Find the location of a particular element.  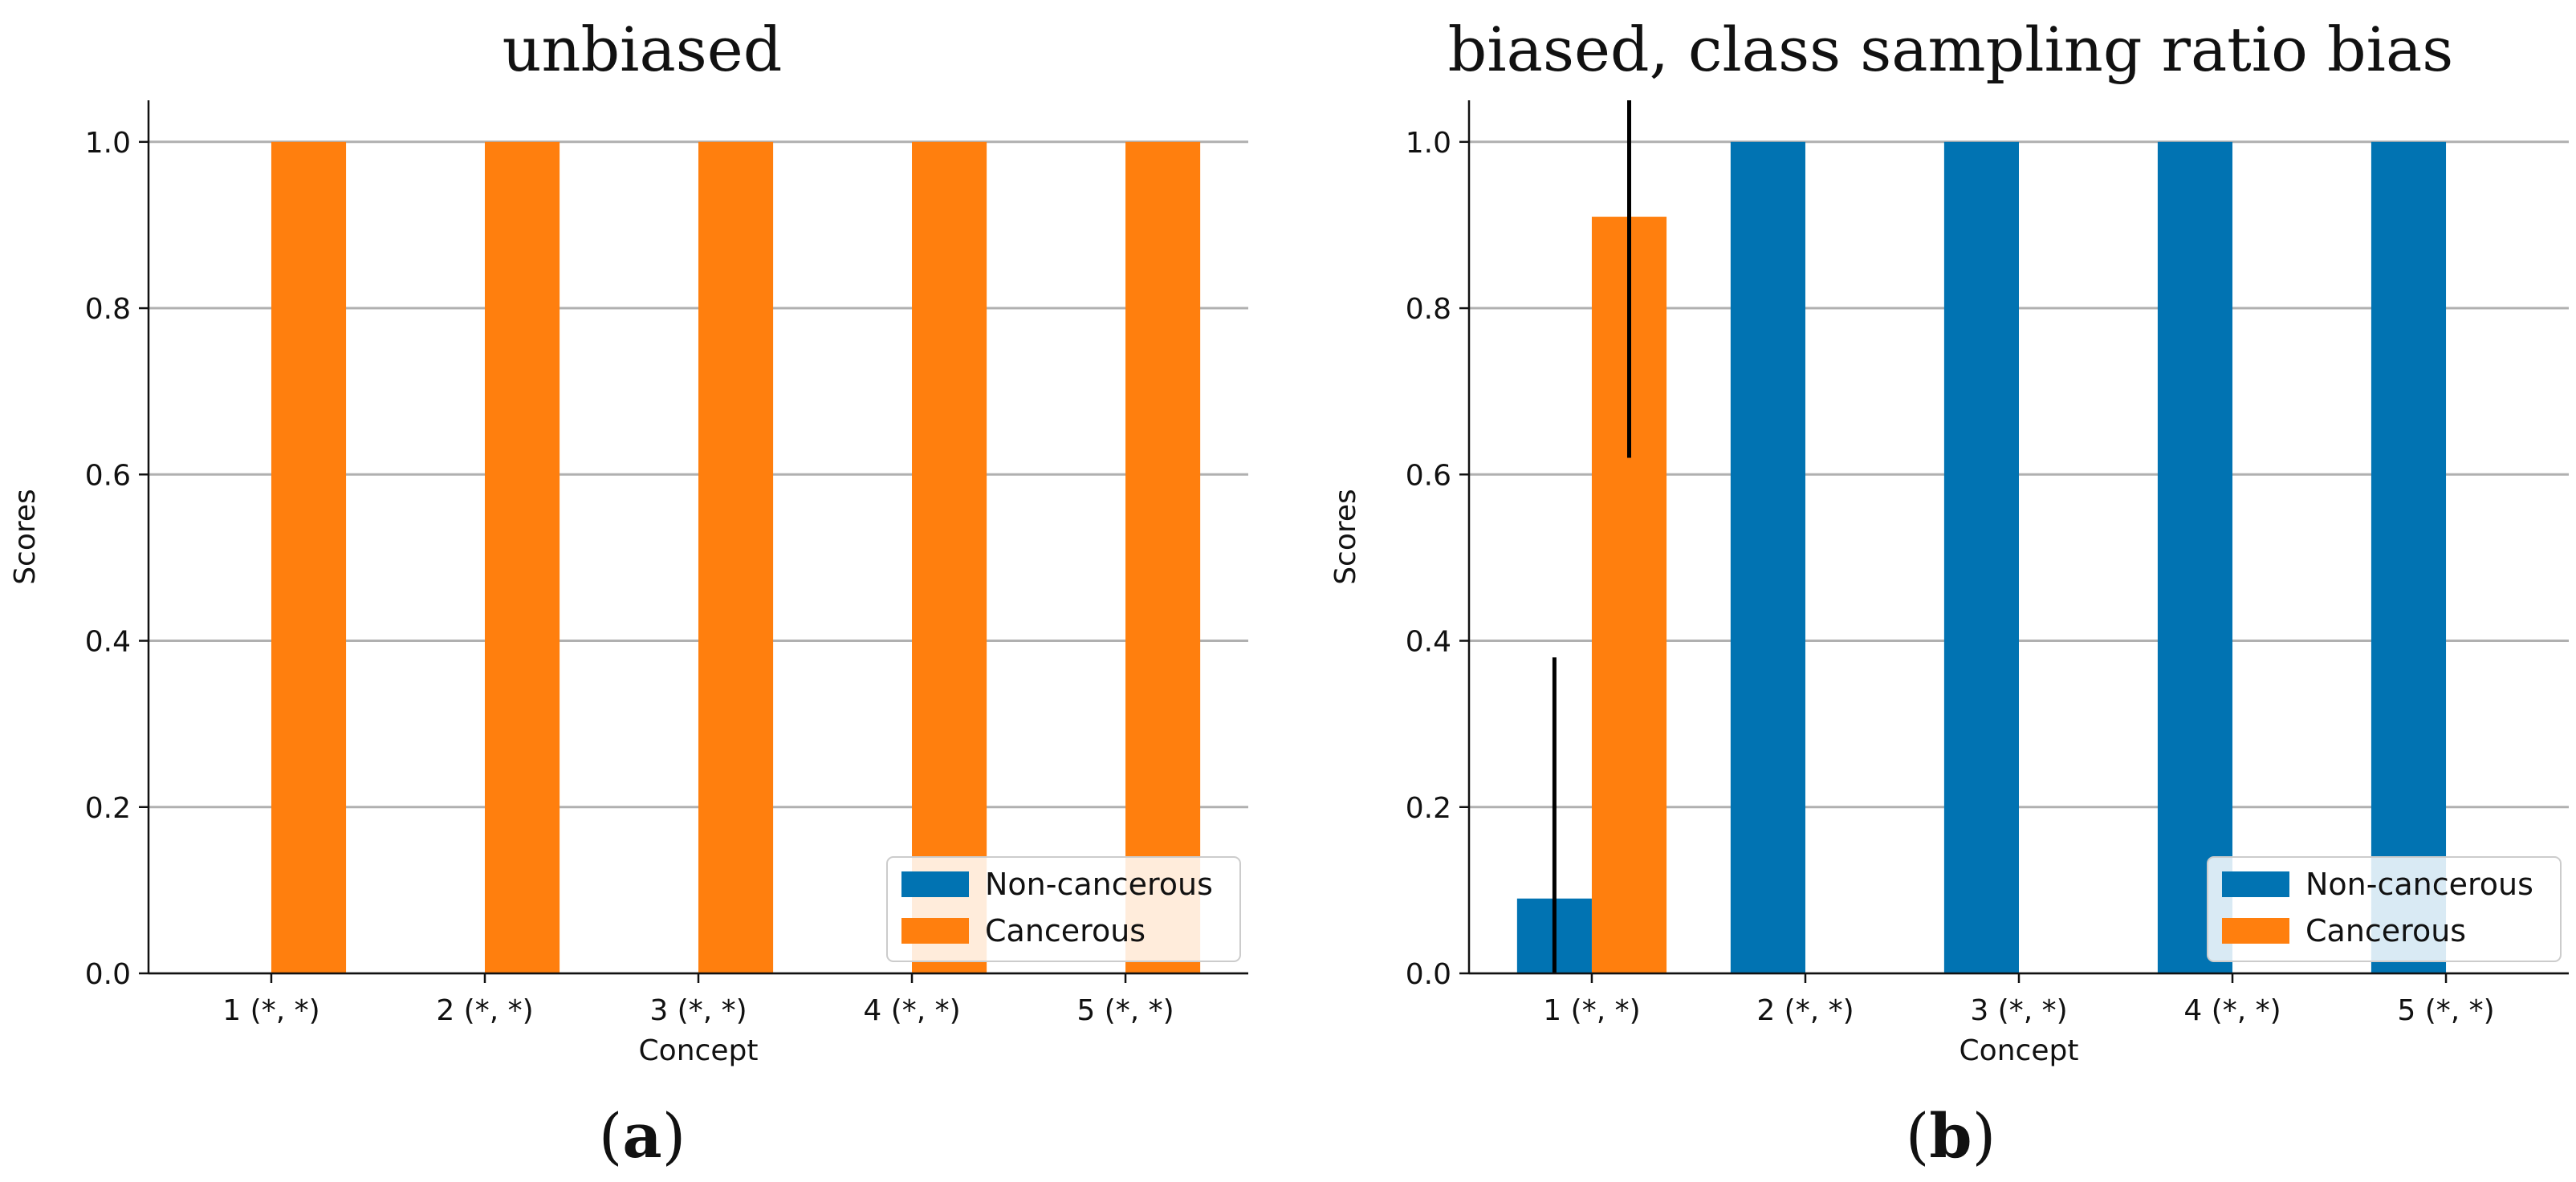

chart-title: biased, class sampling ratio bias is located at coordinates (1951, 49).